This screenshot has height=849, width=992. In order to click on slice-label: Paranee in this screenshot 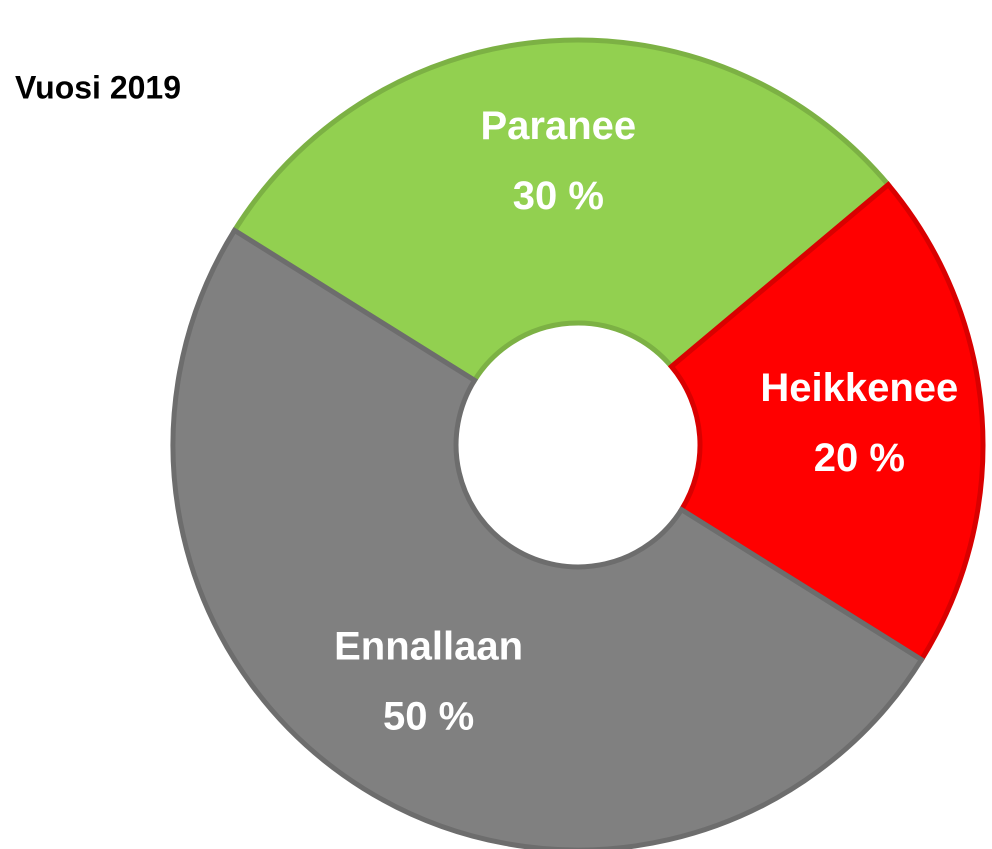, I will do `click(558, 126)`.